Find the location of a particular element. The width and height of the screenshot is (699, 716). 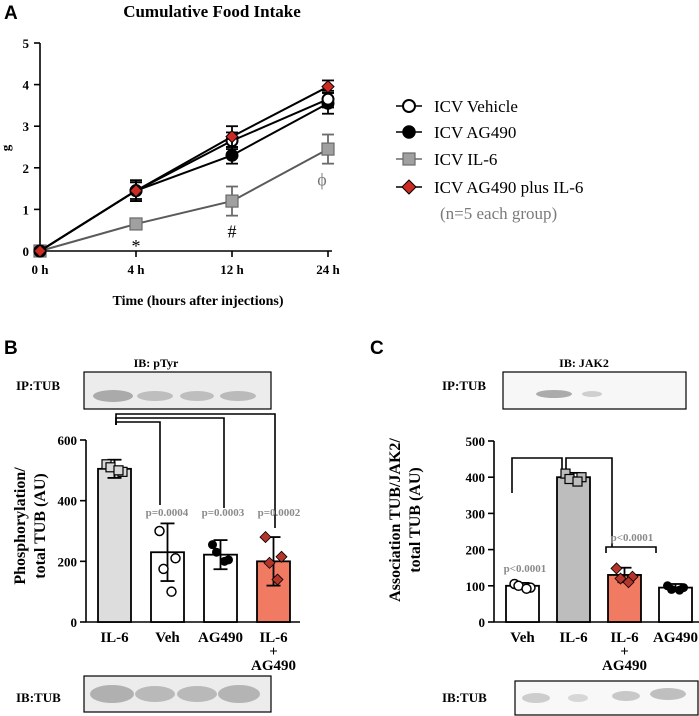

b-bar-group: Veh p=0.0004 is located at coordinates (167, 576).